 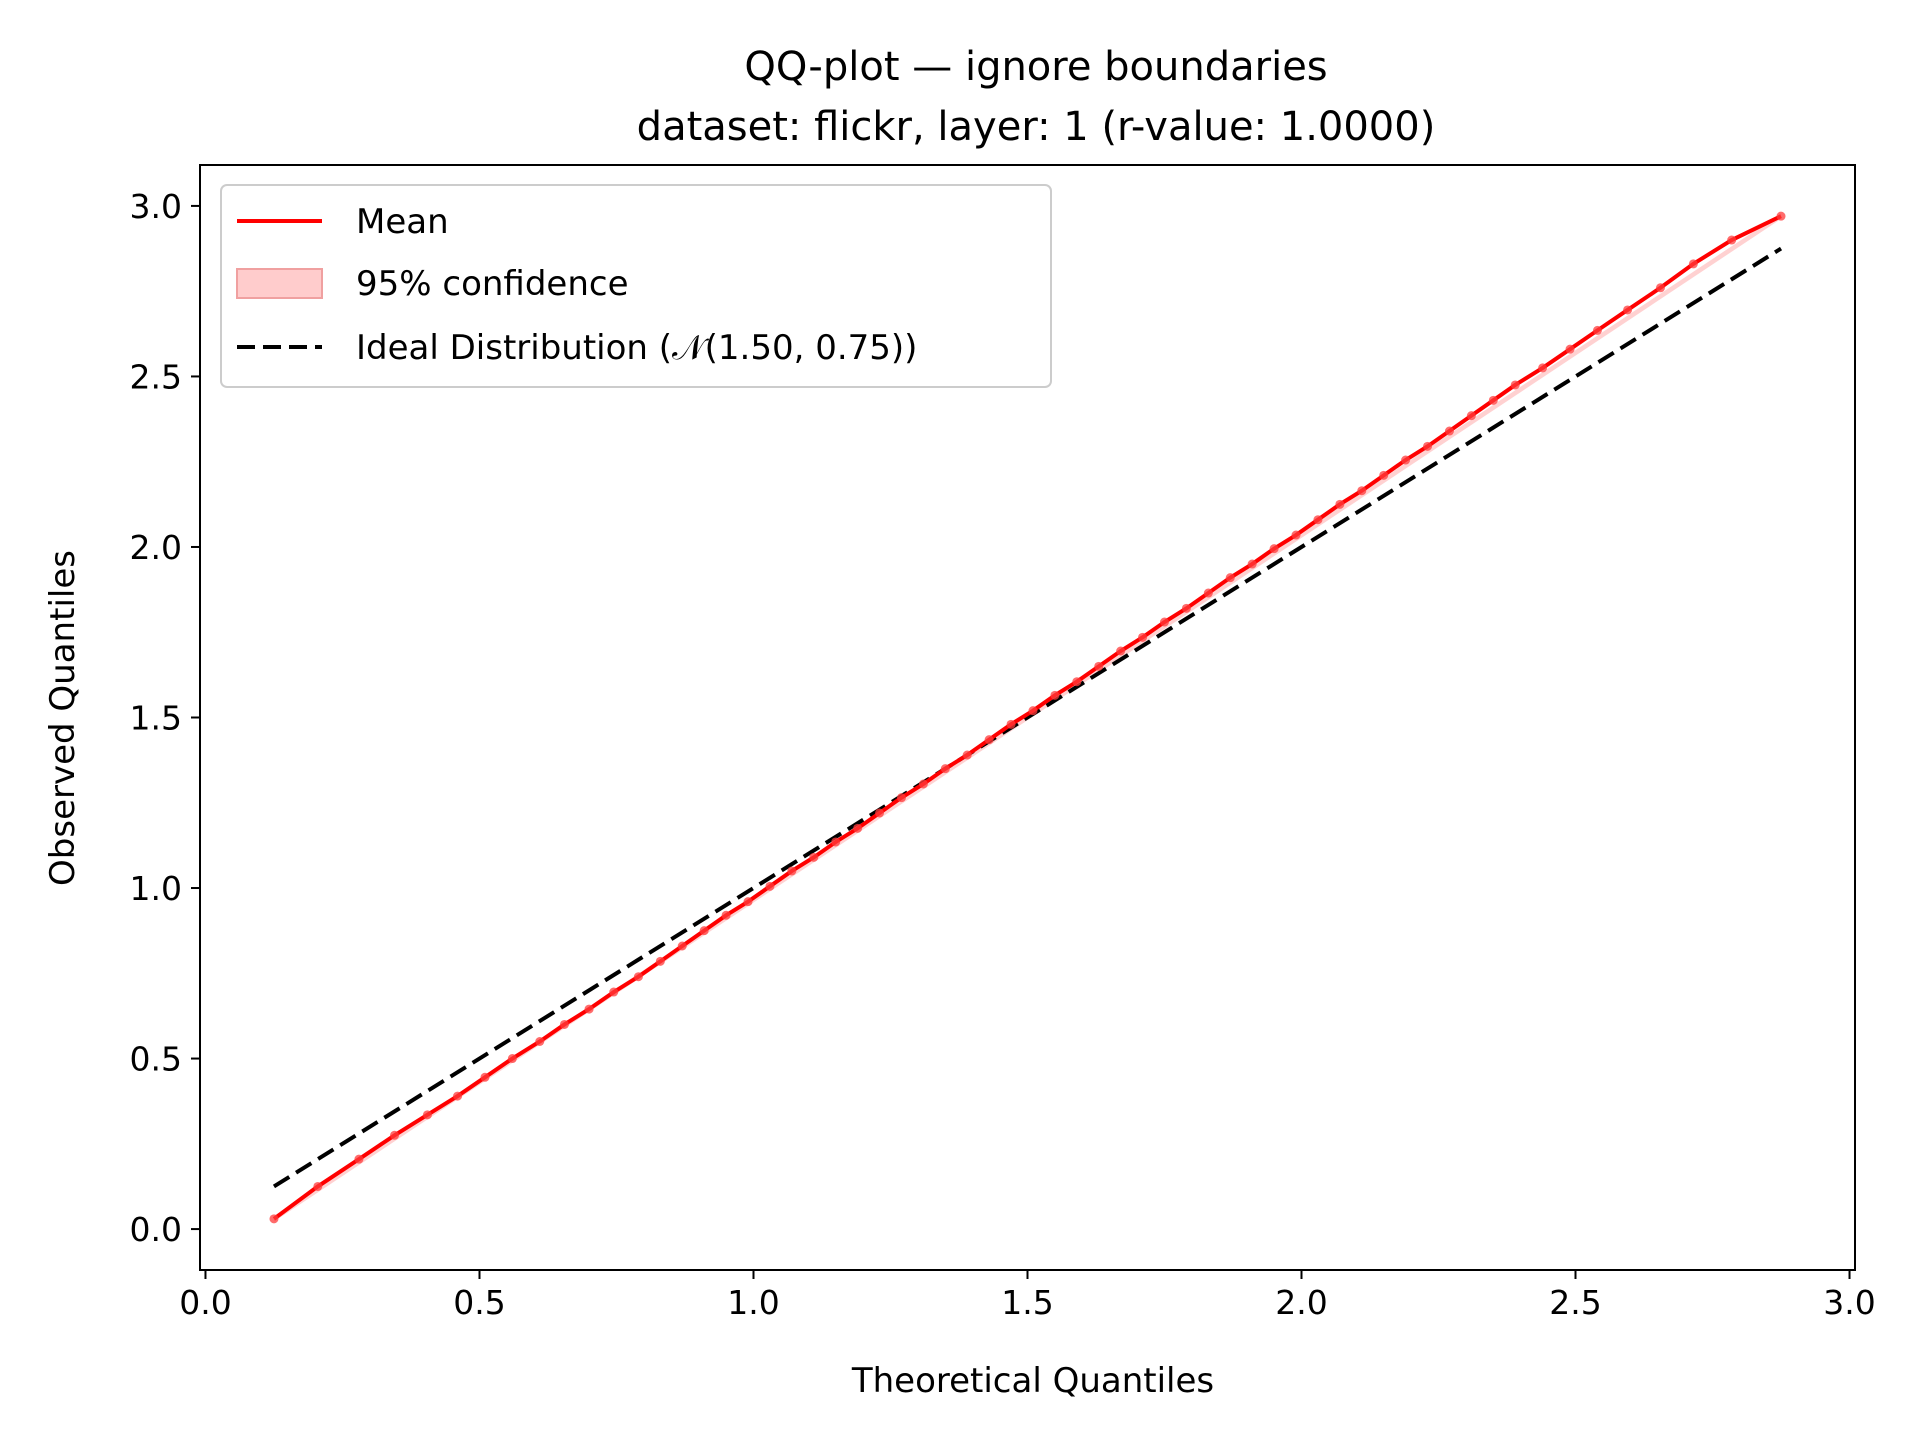 What do you see at coordinates (753, 1302) in the screenshot?
I see `x-tick-label: 1.0` at bounding box center [753, 1302].